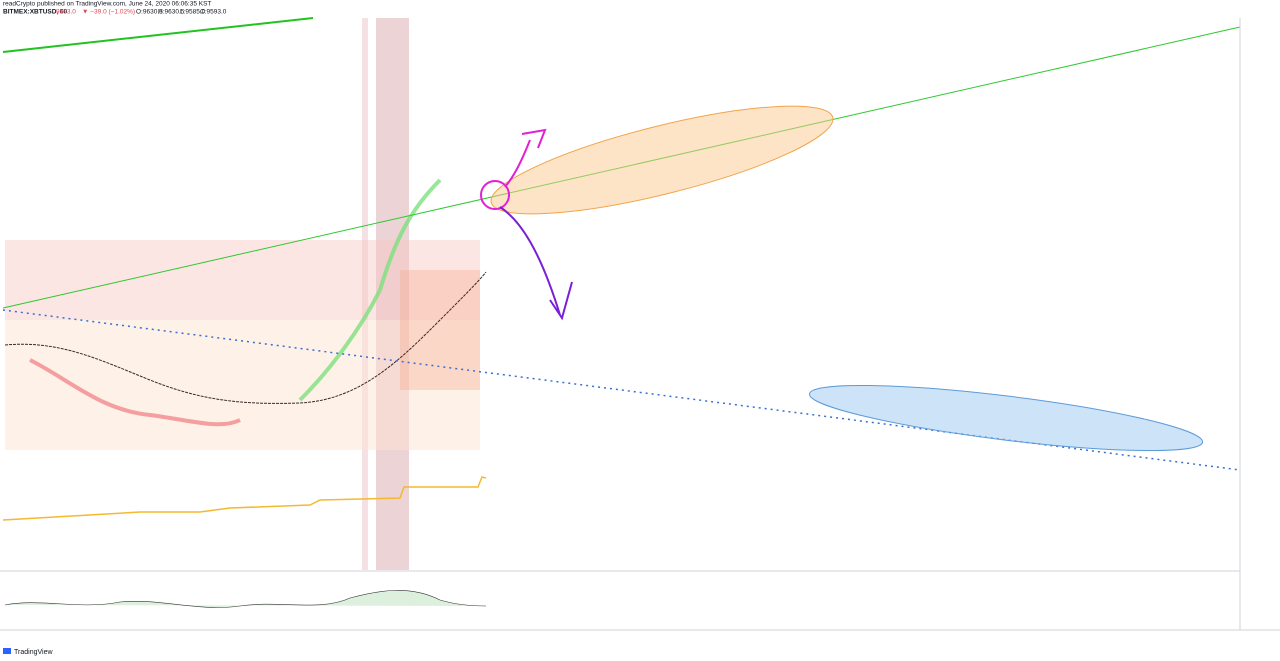  Describe the element at coordinates (193, 12) in the screenshot. I see `ohlc-low: L:9585.0` at that location.